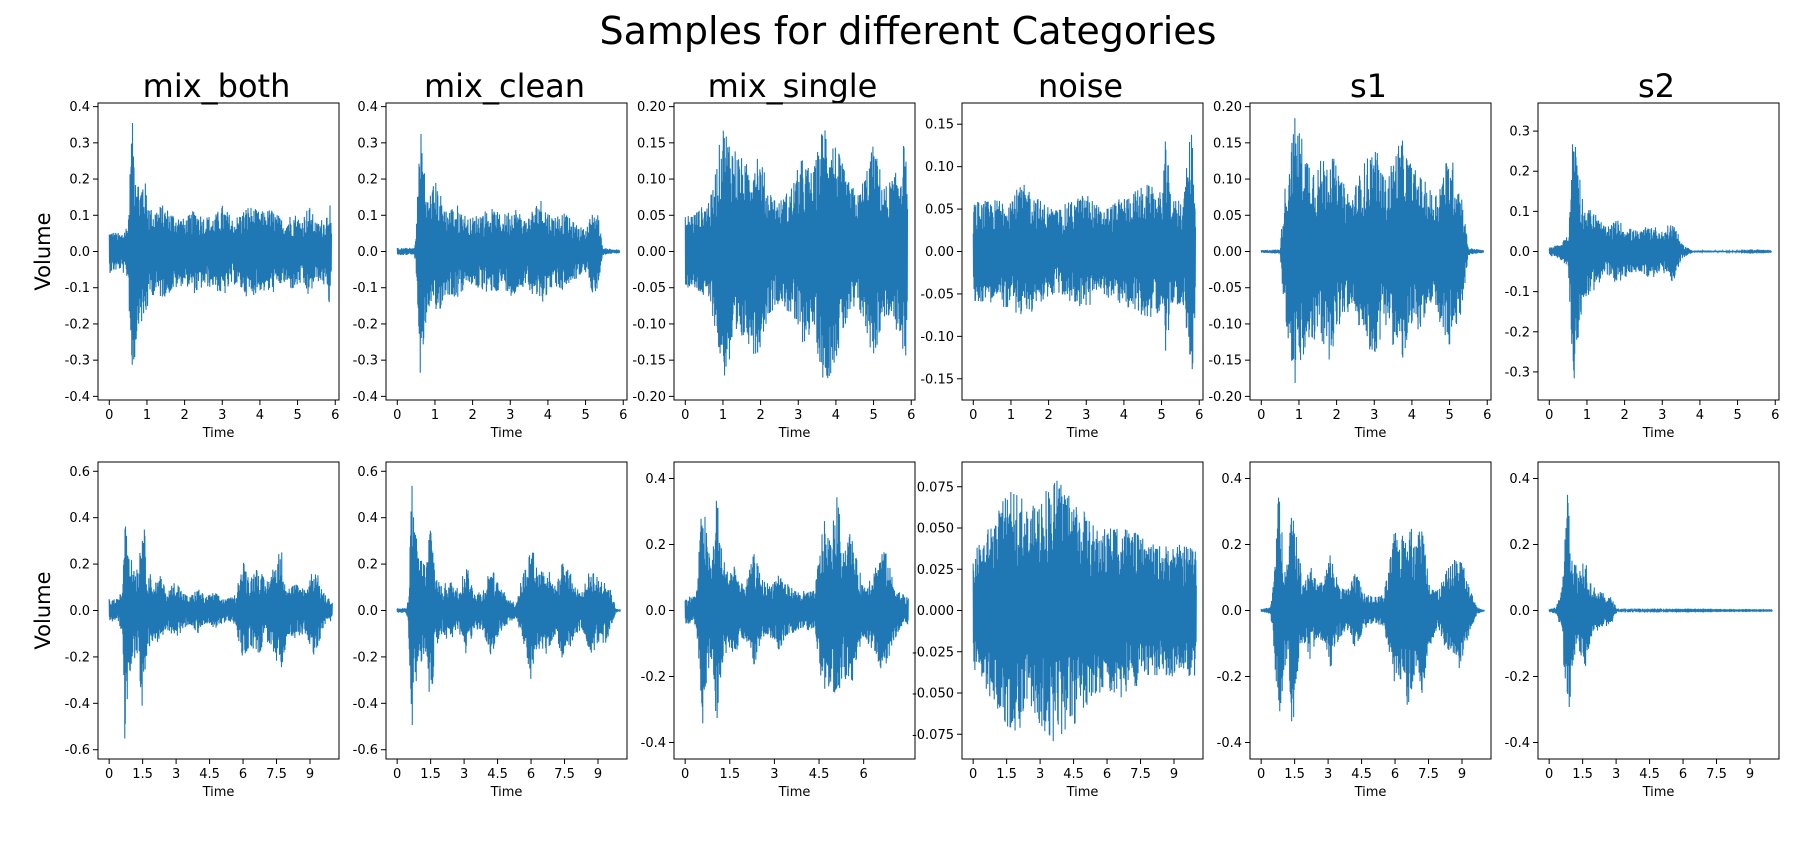  Describe the element at coordinates (79, 472) in the screenshot. I see `y-tick-label: 0.6` at that location.